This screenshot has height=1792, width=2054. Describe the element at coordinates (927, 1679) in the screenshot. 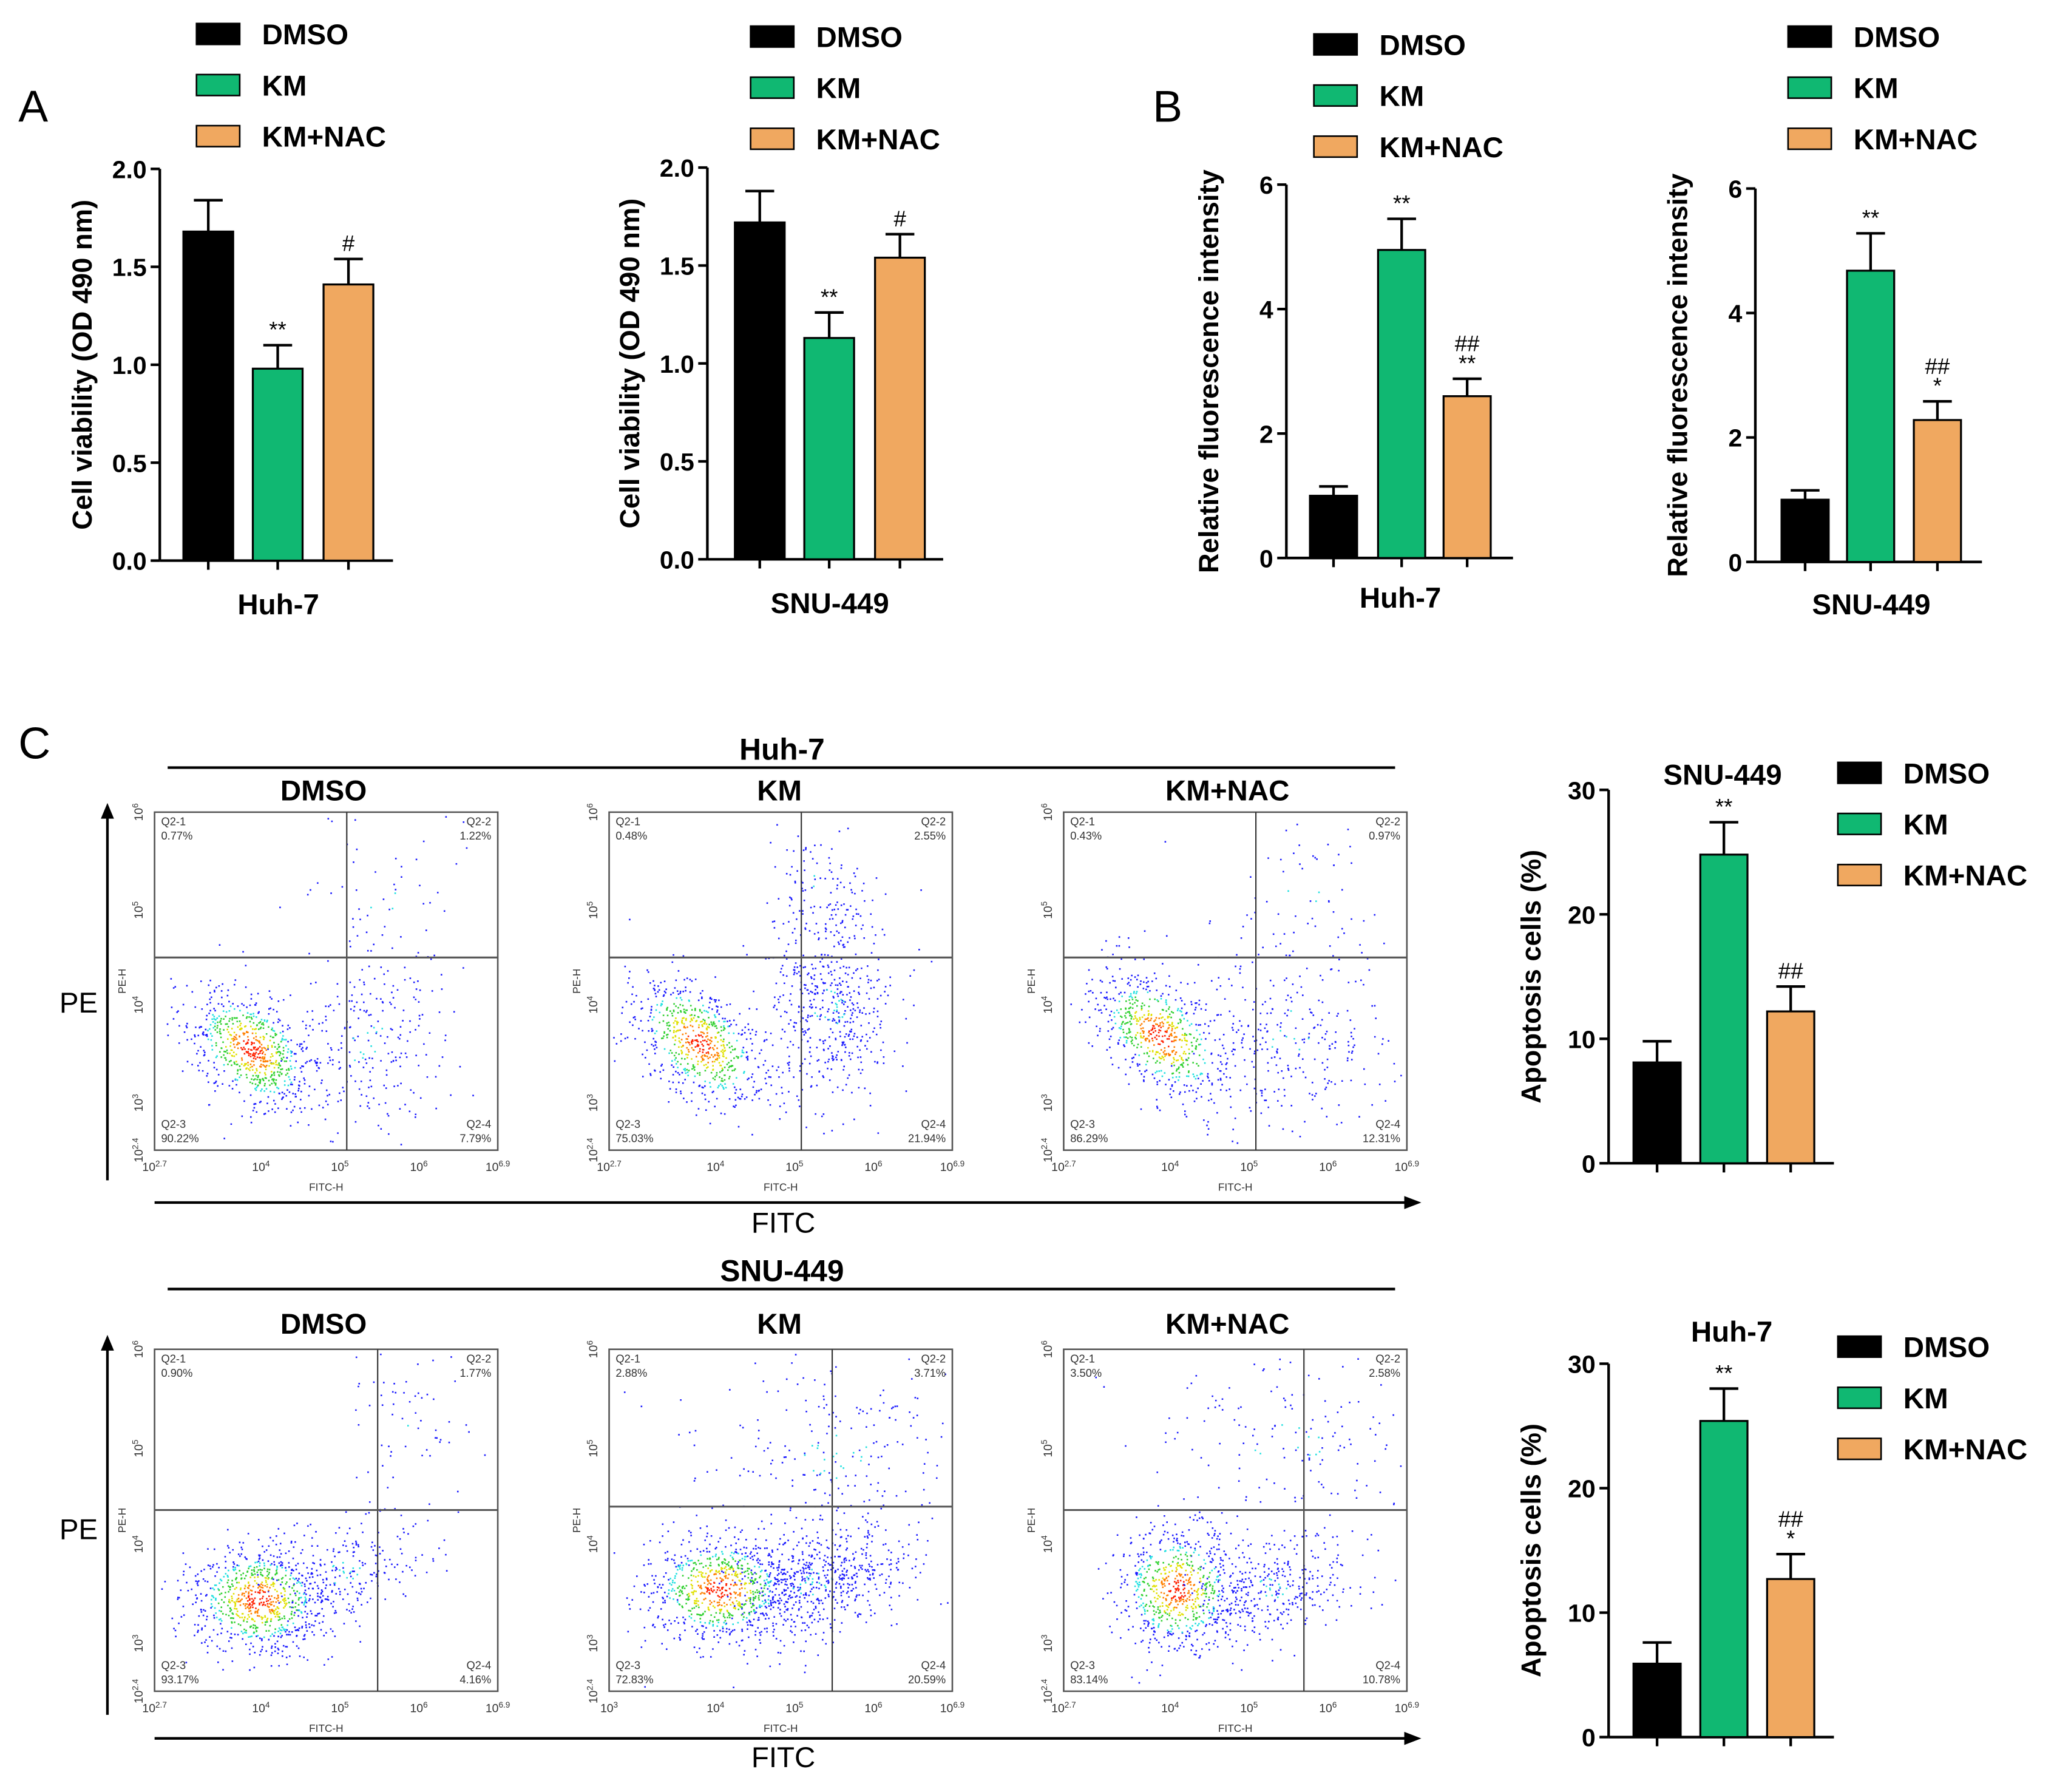

I see `quadrant-percent: 20.59%` at that location.